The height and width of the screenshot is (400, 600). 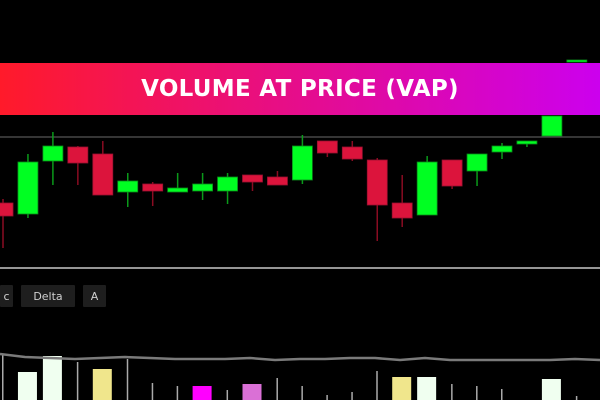 I want to click on banner-title: VOLUME AT PRICE (VAP), so click(x=300, y=89).